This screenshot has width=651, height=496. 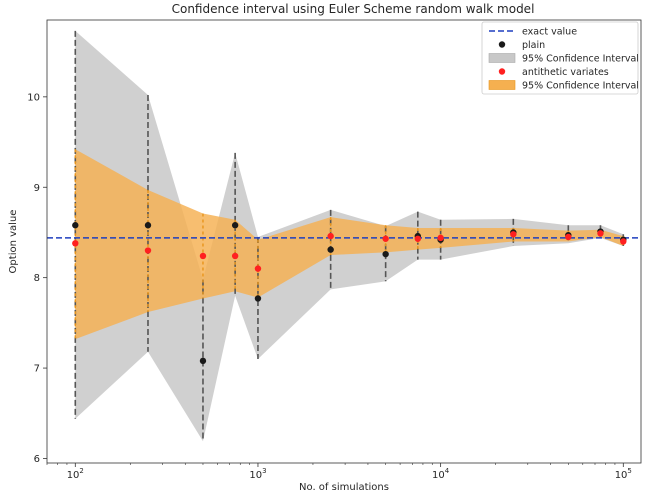 I want to click on x-axis-label: No. of simulations, so click(x=344, y=487).